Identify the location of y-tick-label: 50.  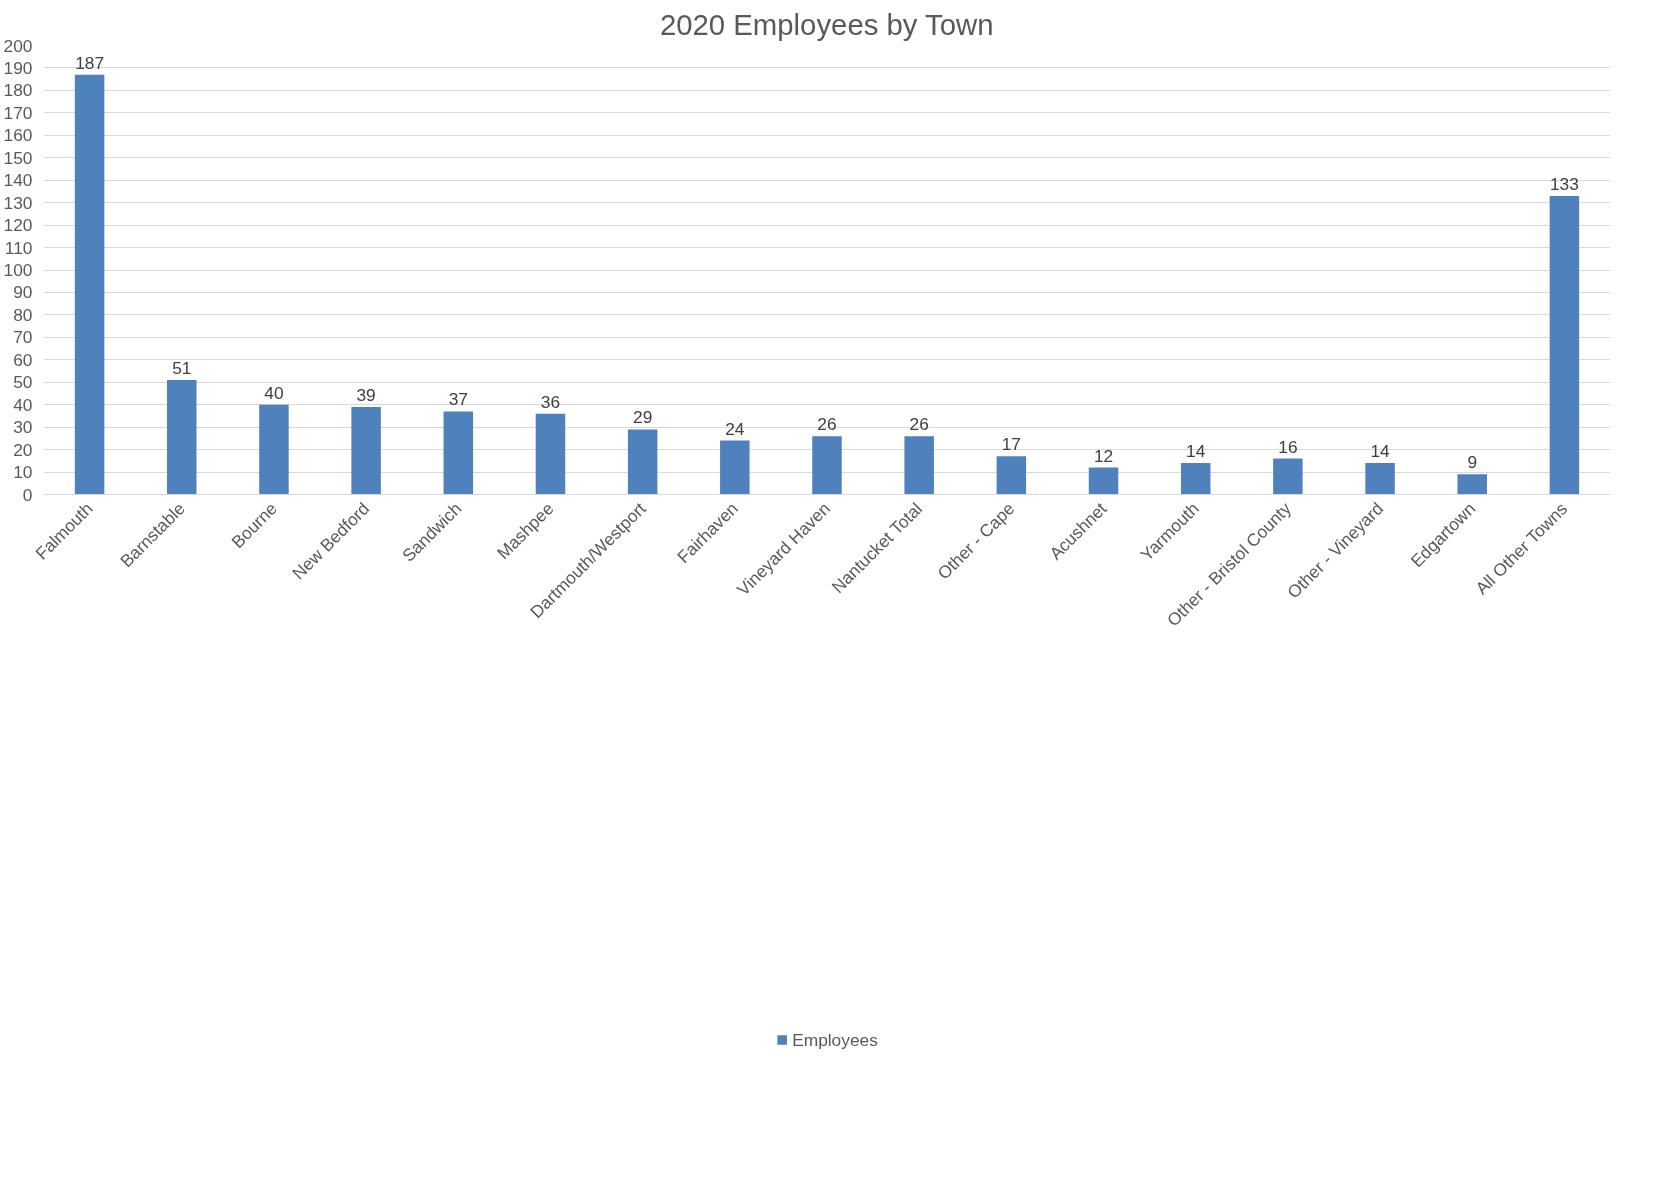
(23, 382).